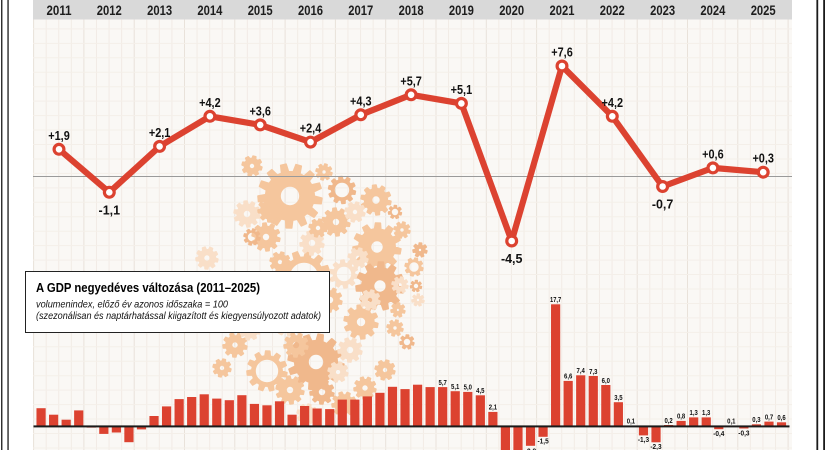  What do you see at coordinates (781, 418) in the screenshot?
I see `svg-text: 0,6` at bounding box center [781, 418].